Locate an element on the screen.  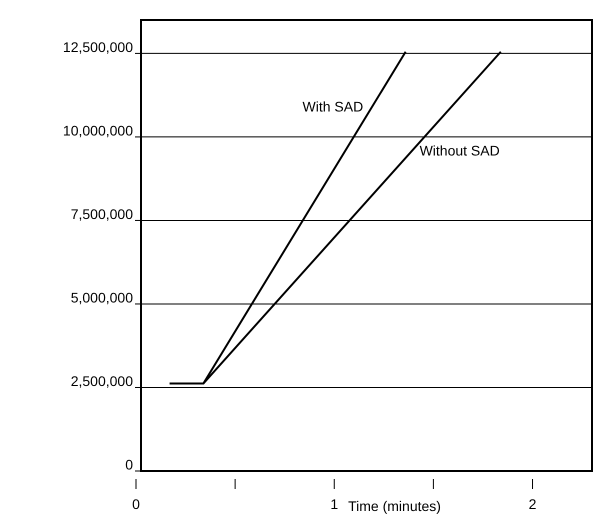
y-tick-label: 10,000,000 is located at coordinates (98, 130).